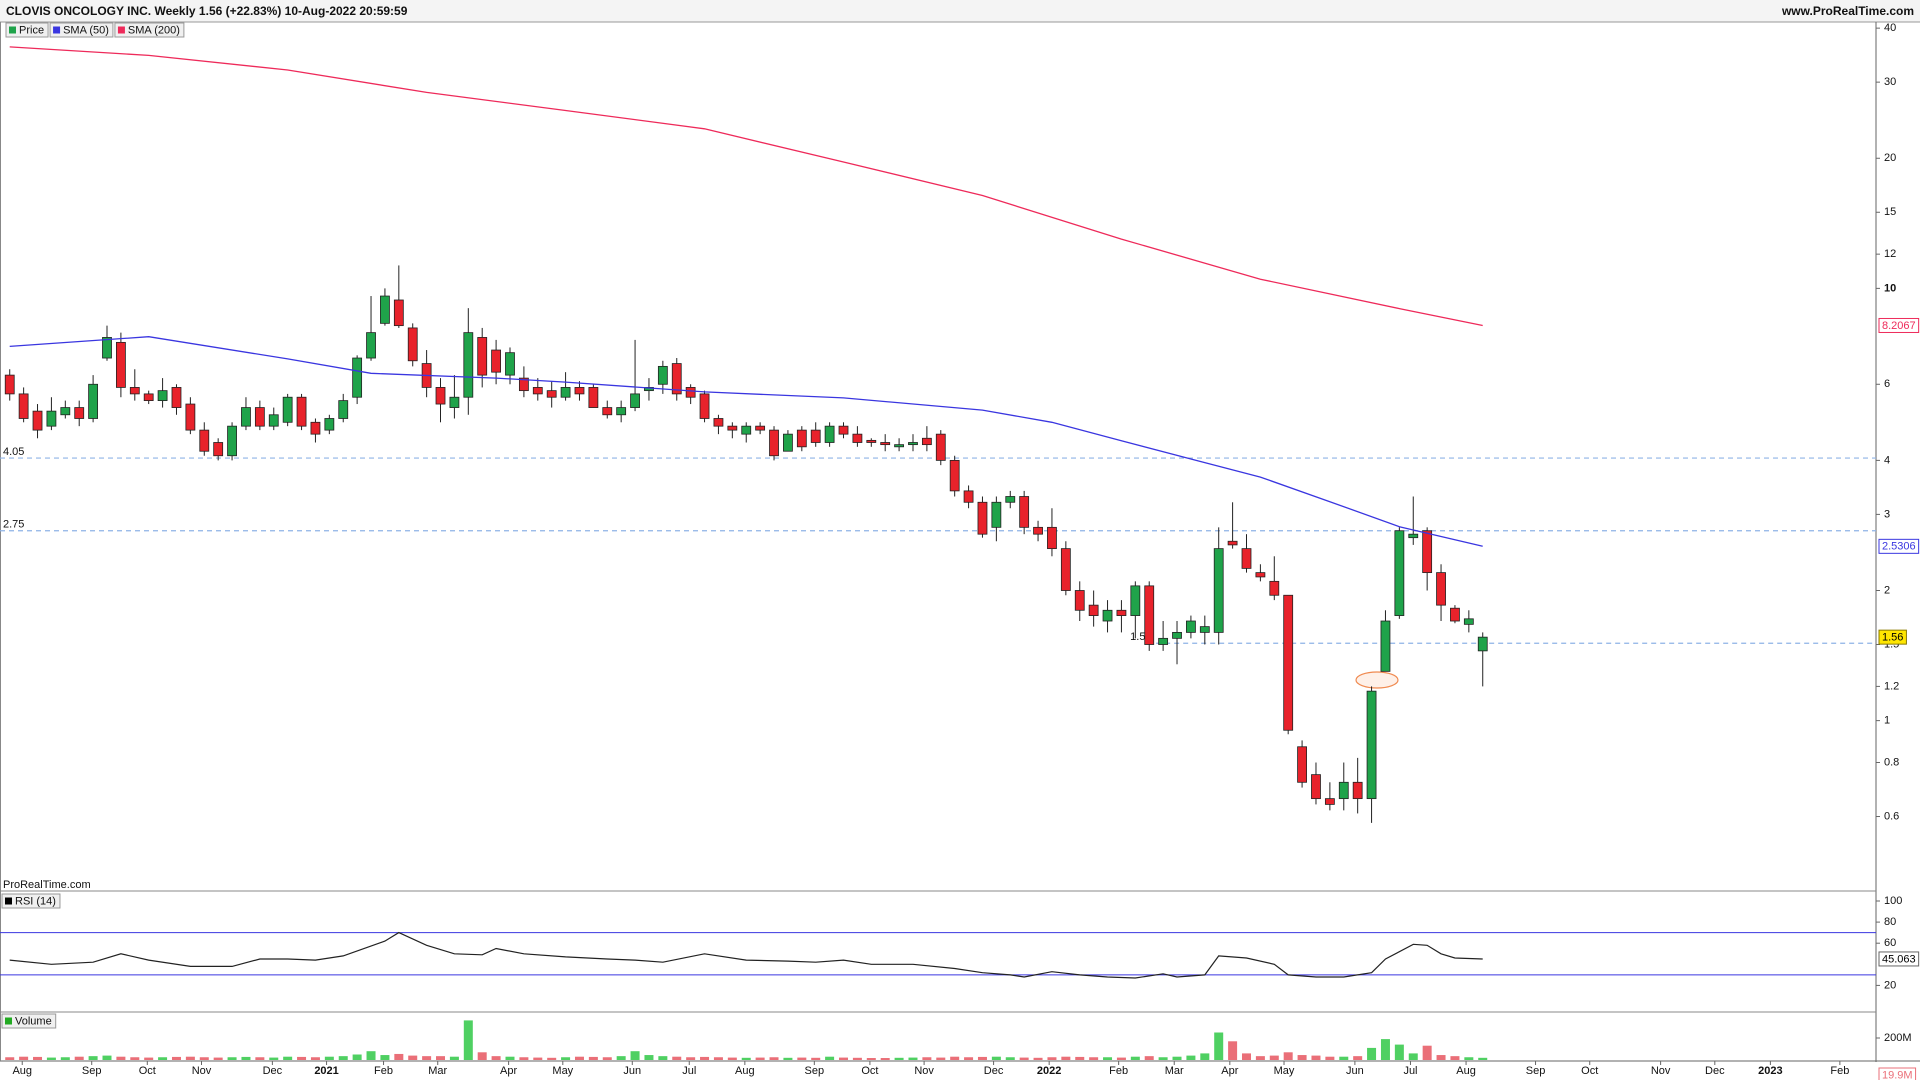 The width and height of the screenshot is (1920, 1080). Describe the element at coordinates (154, 30) in the screenshot. I see `legend-label: SMA (200)` at that location.